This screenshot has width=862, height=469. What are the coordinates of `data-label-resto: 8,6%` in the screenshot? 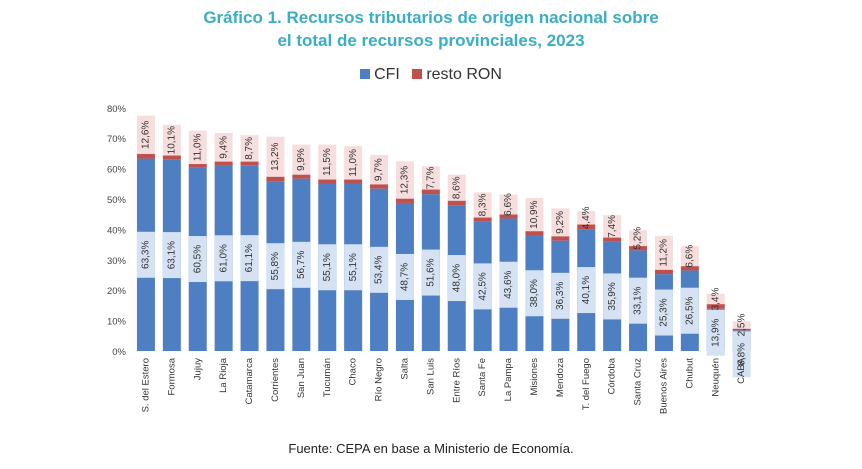 It's located at (456, 187).